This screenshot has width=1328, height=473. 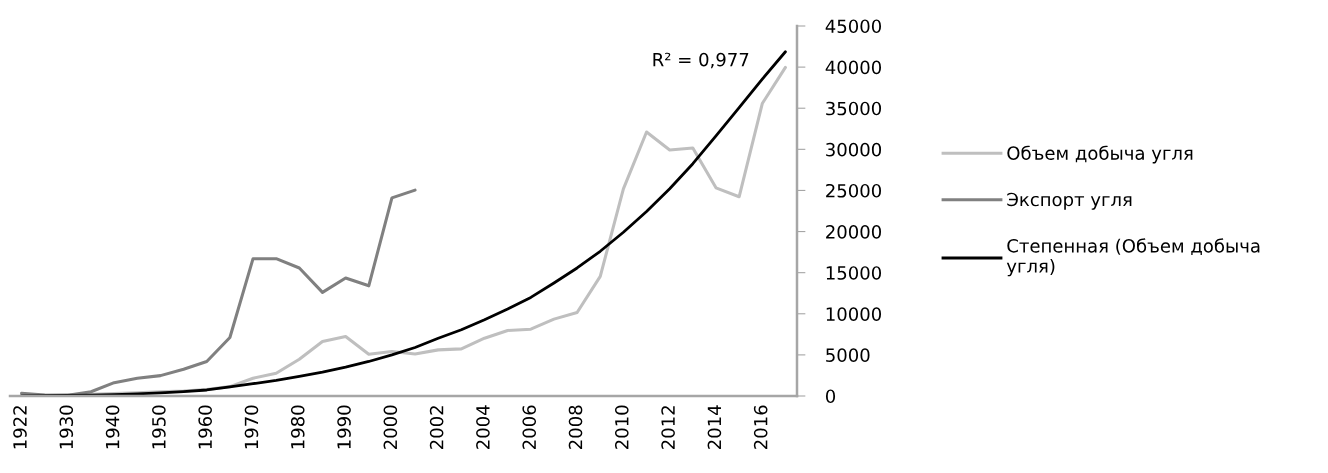 What do you see at coordinates (853, 67) in the screenshot?
I see `y-tick-label: 40000` at bounding box center [853, 67].